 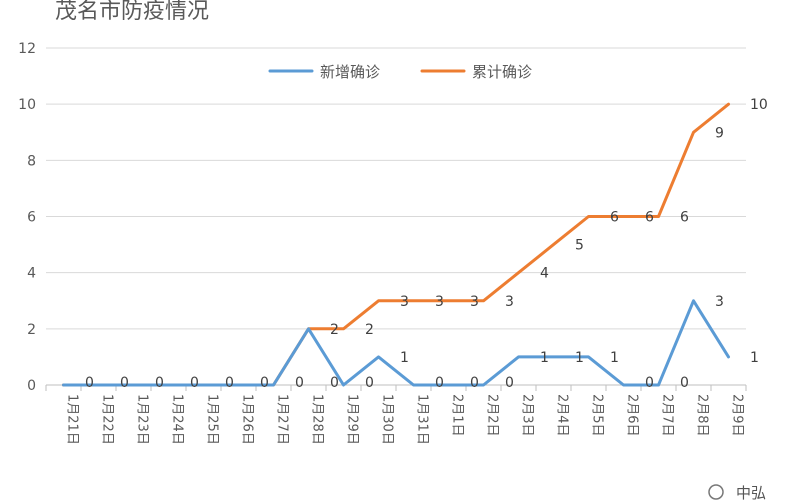 I want to click on x-tick-label: 2月5日, so click(x=597, y=415).